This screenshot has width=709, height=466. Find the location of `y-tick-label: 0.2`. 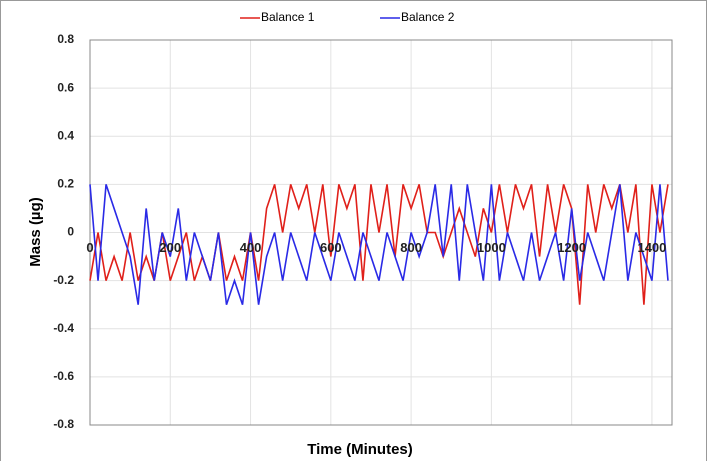

y-tick-label: 0.2 is located at coordinates (65, 184).